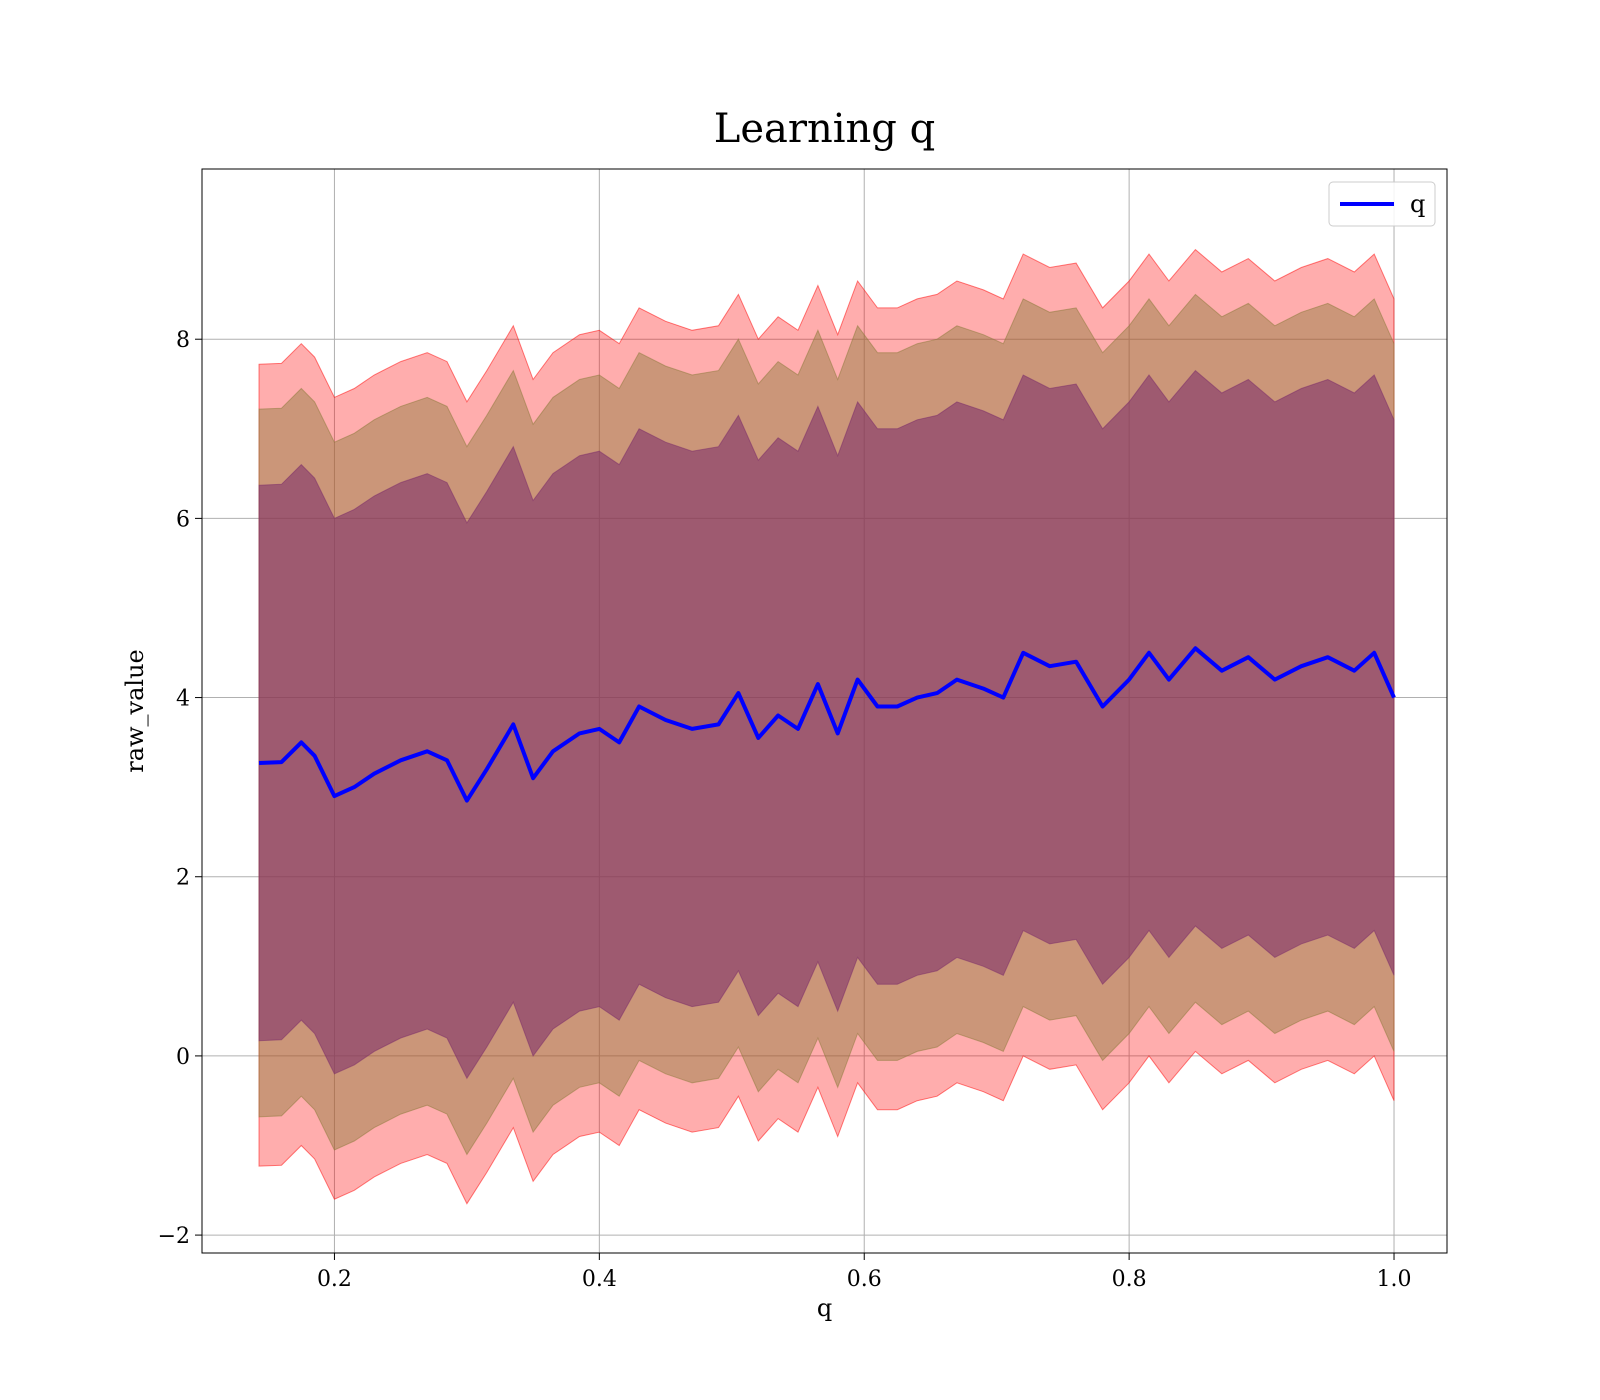 The height and width of the screenshot is (1400, 1600). What do you see at coordinates (183, 1057) in the screenshot?
I see `y-tick-label: 0` at bounding box center [183, 1057].